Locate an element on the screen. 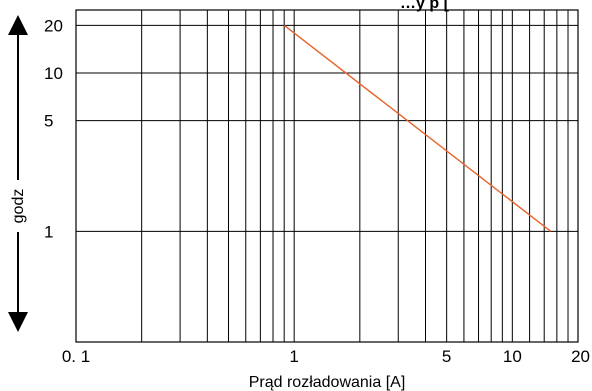  y-tick-label: 20 is located at coordinates (53, 25).